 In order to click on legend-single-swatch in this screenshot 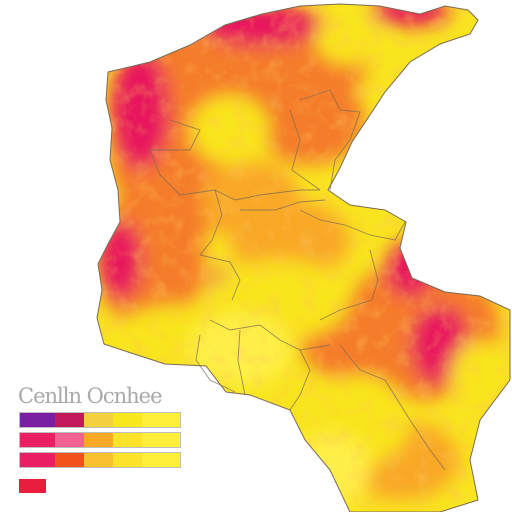, I will do `click(32, 486)`.